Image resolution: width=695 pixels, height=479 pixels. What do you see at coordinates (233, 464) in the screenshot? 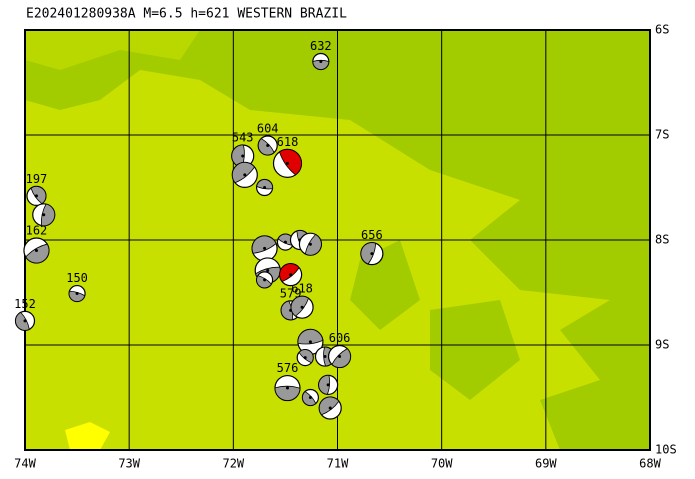
I see `lon-tick-label: 72W` at bounding box center [233, 464].